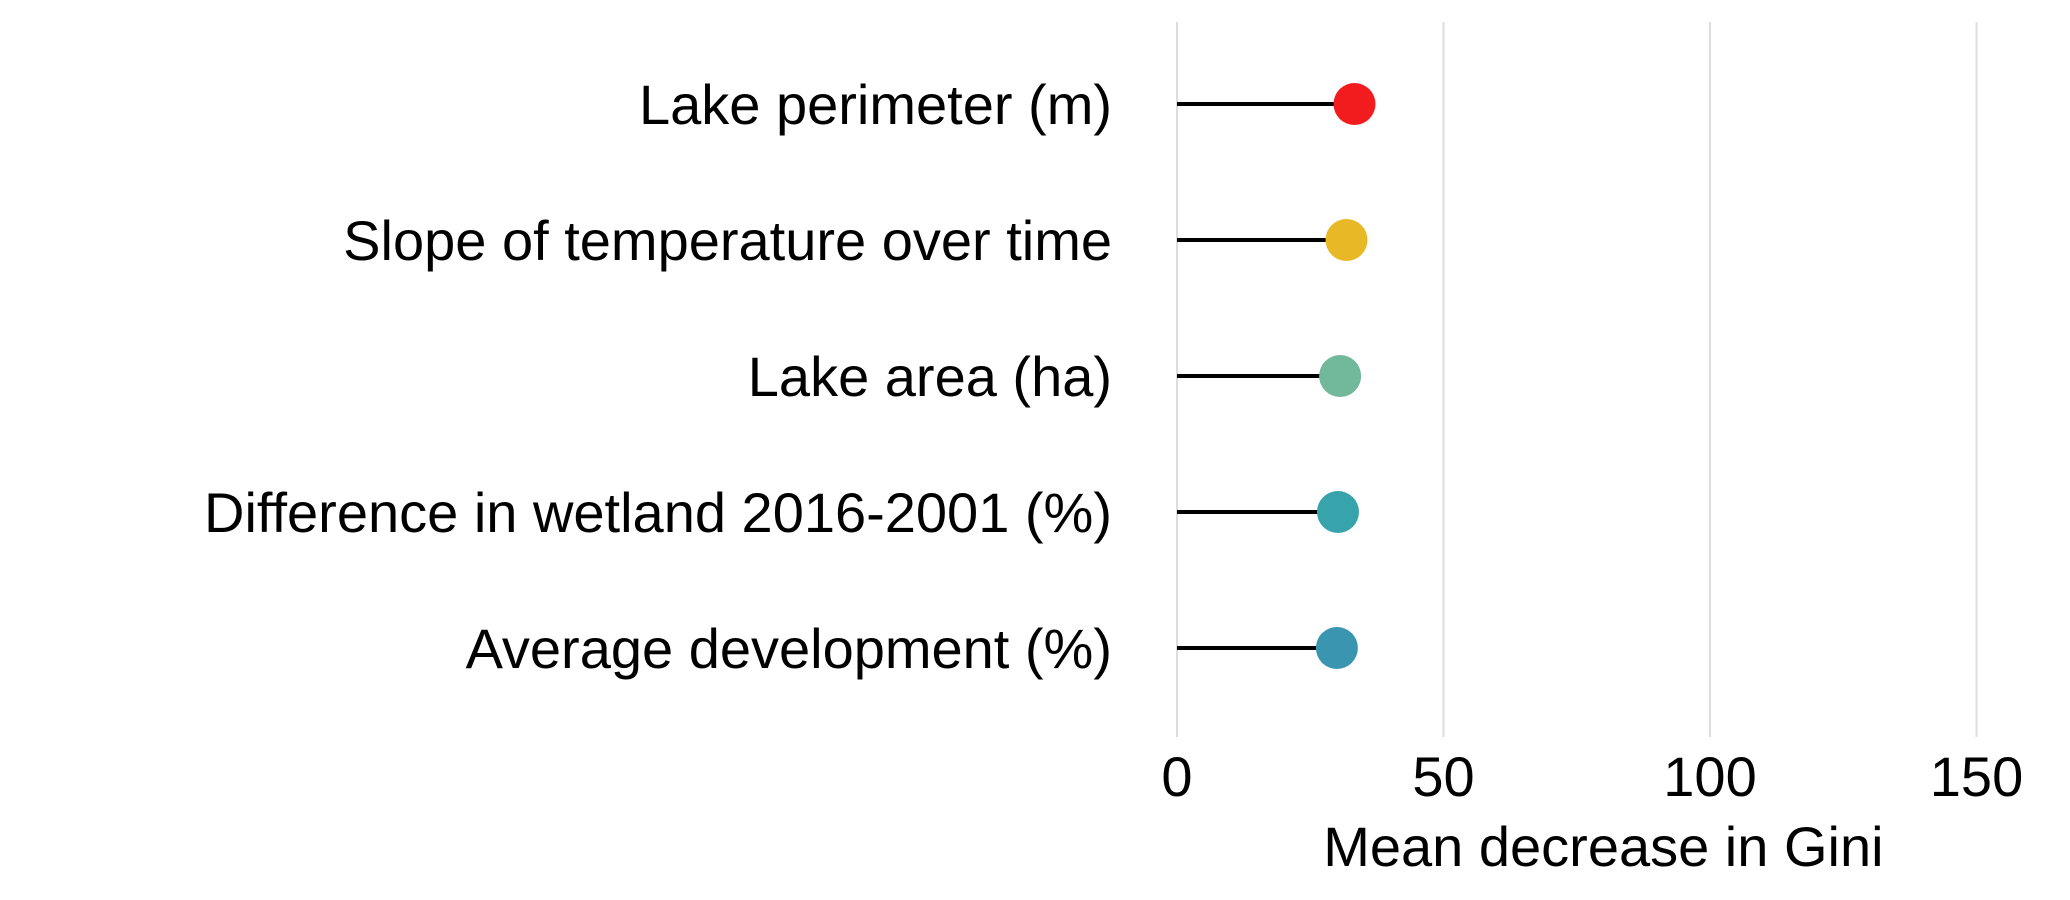 The height and width of the screenshot is (900, 2070). Describe the element at coordinates (727, 240) in the screenshot. I see `category-label-1: Slope of temperature over time` at that location.